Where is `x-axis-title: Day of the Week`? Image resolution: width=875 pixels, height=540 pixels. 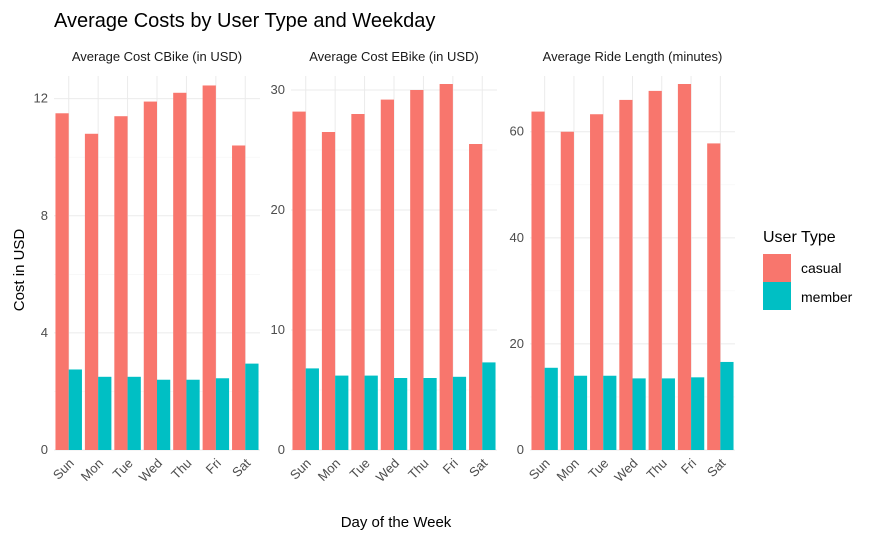
x-axis-title: Day of the Week is located at coordinates (396, 522).